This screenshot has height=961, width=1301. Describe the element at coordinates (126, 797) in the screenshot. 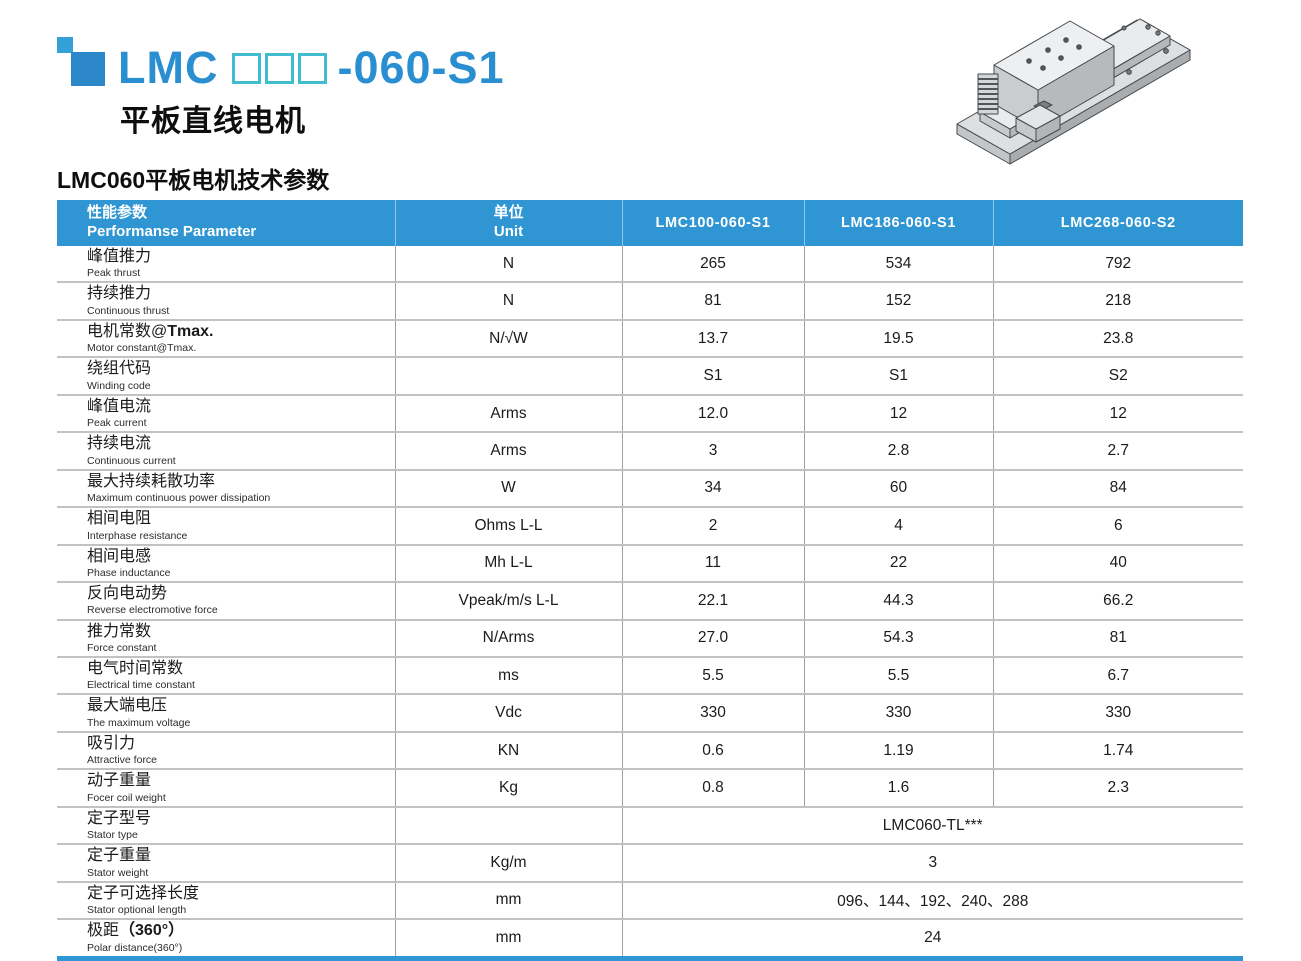

I see `param-en: Focer coil weight` at that location.